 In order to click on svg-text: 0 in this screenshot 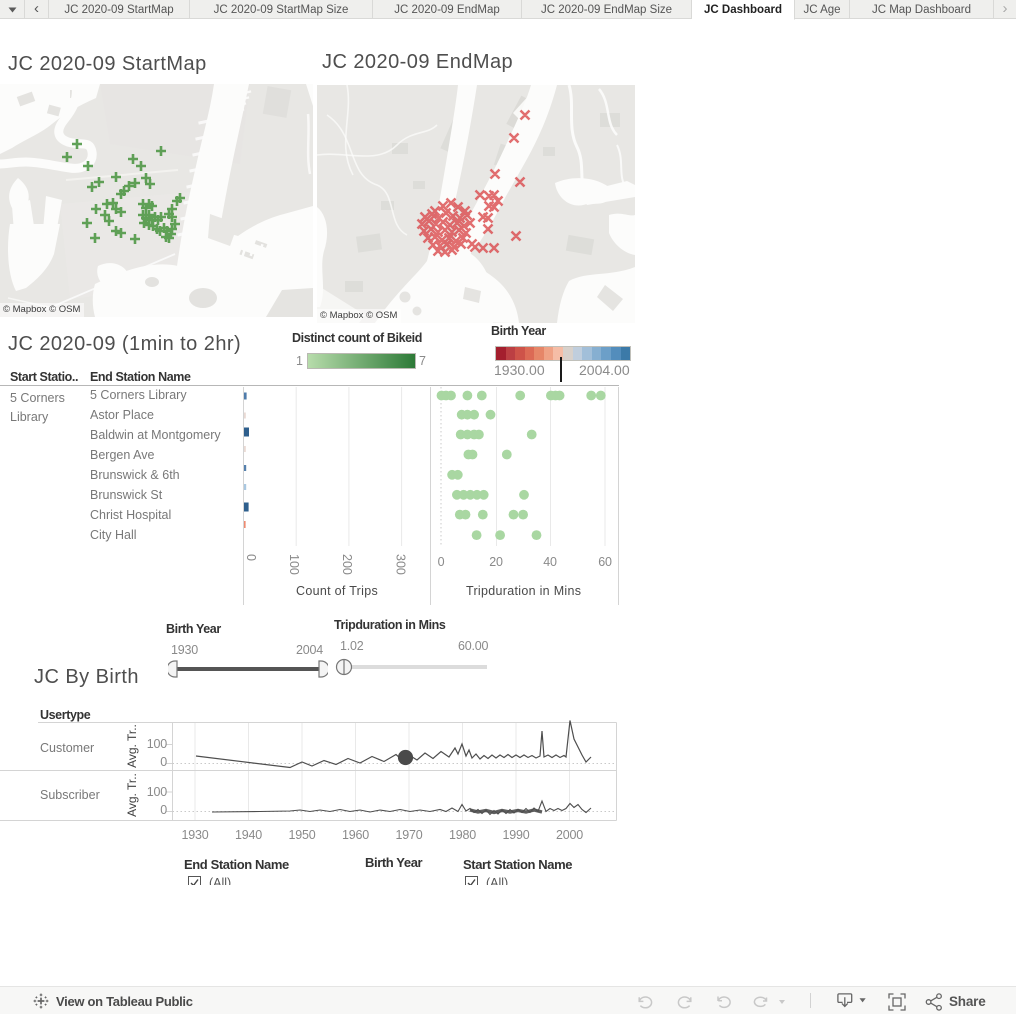, I will do `click(251, 557)`.